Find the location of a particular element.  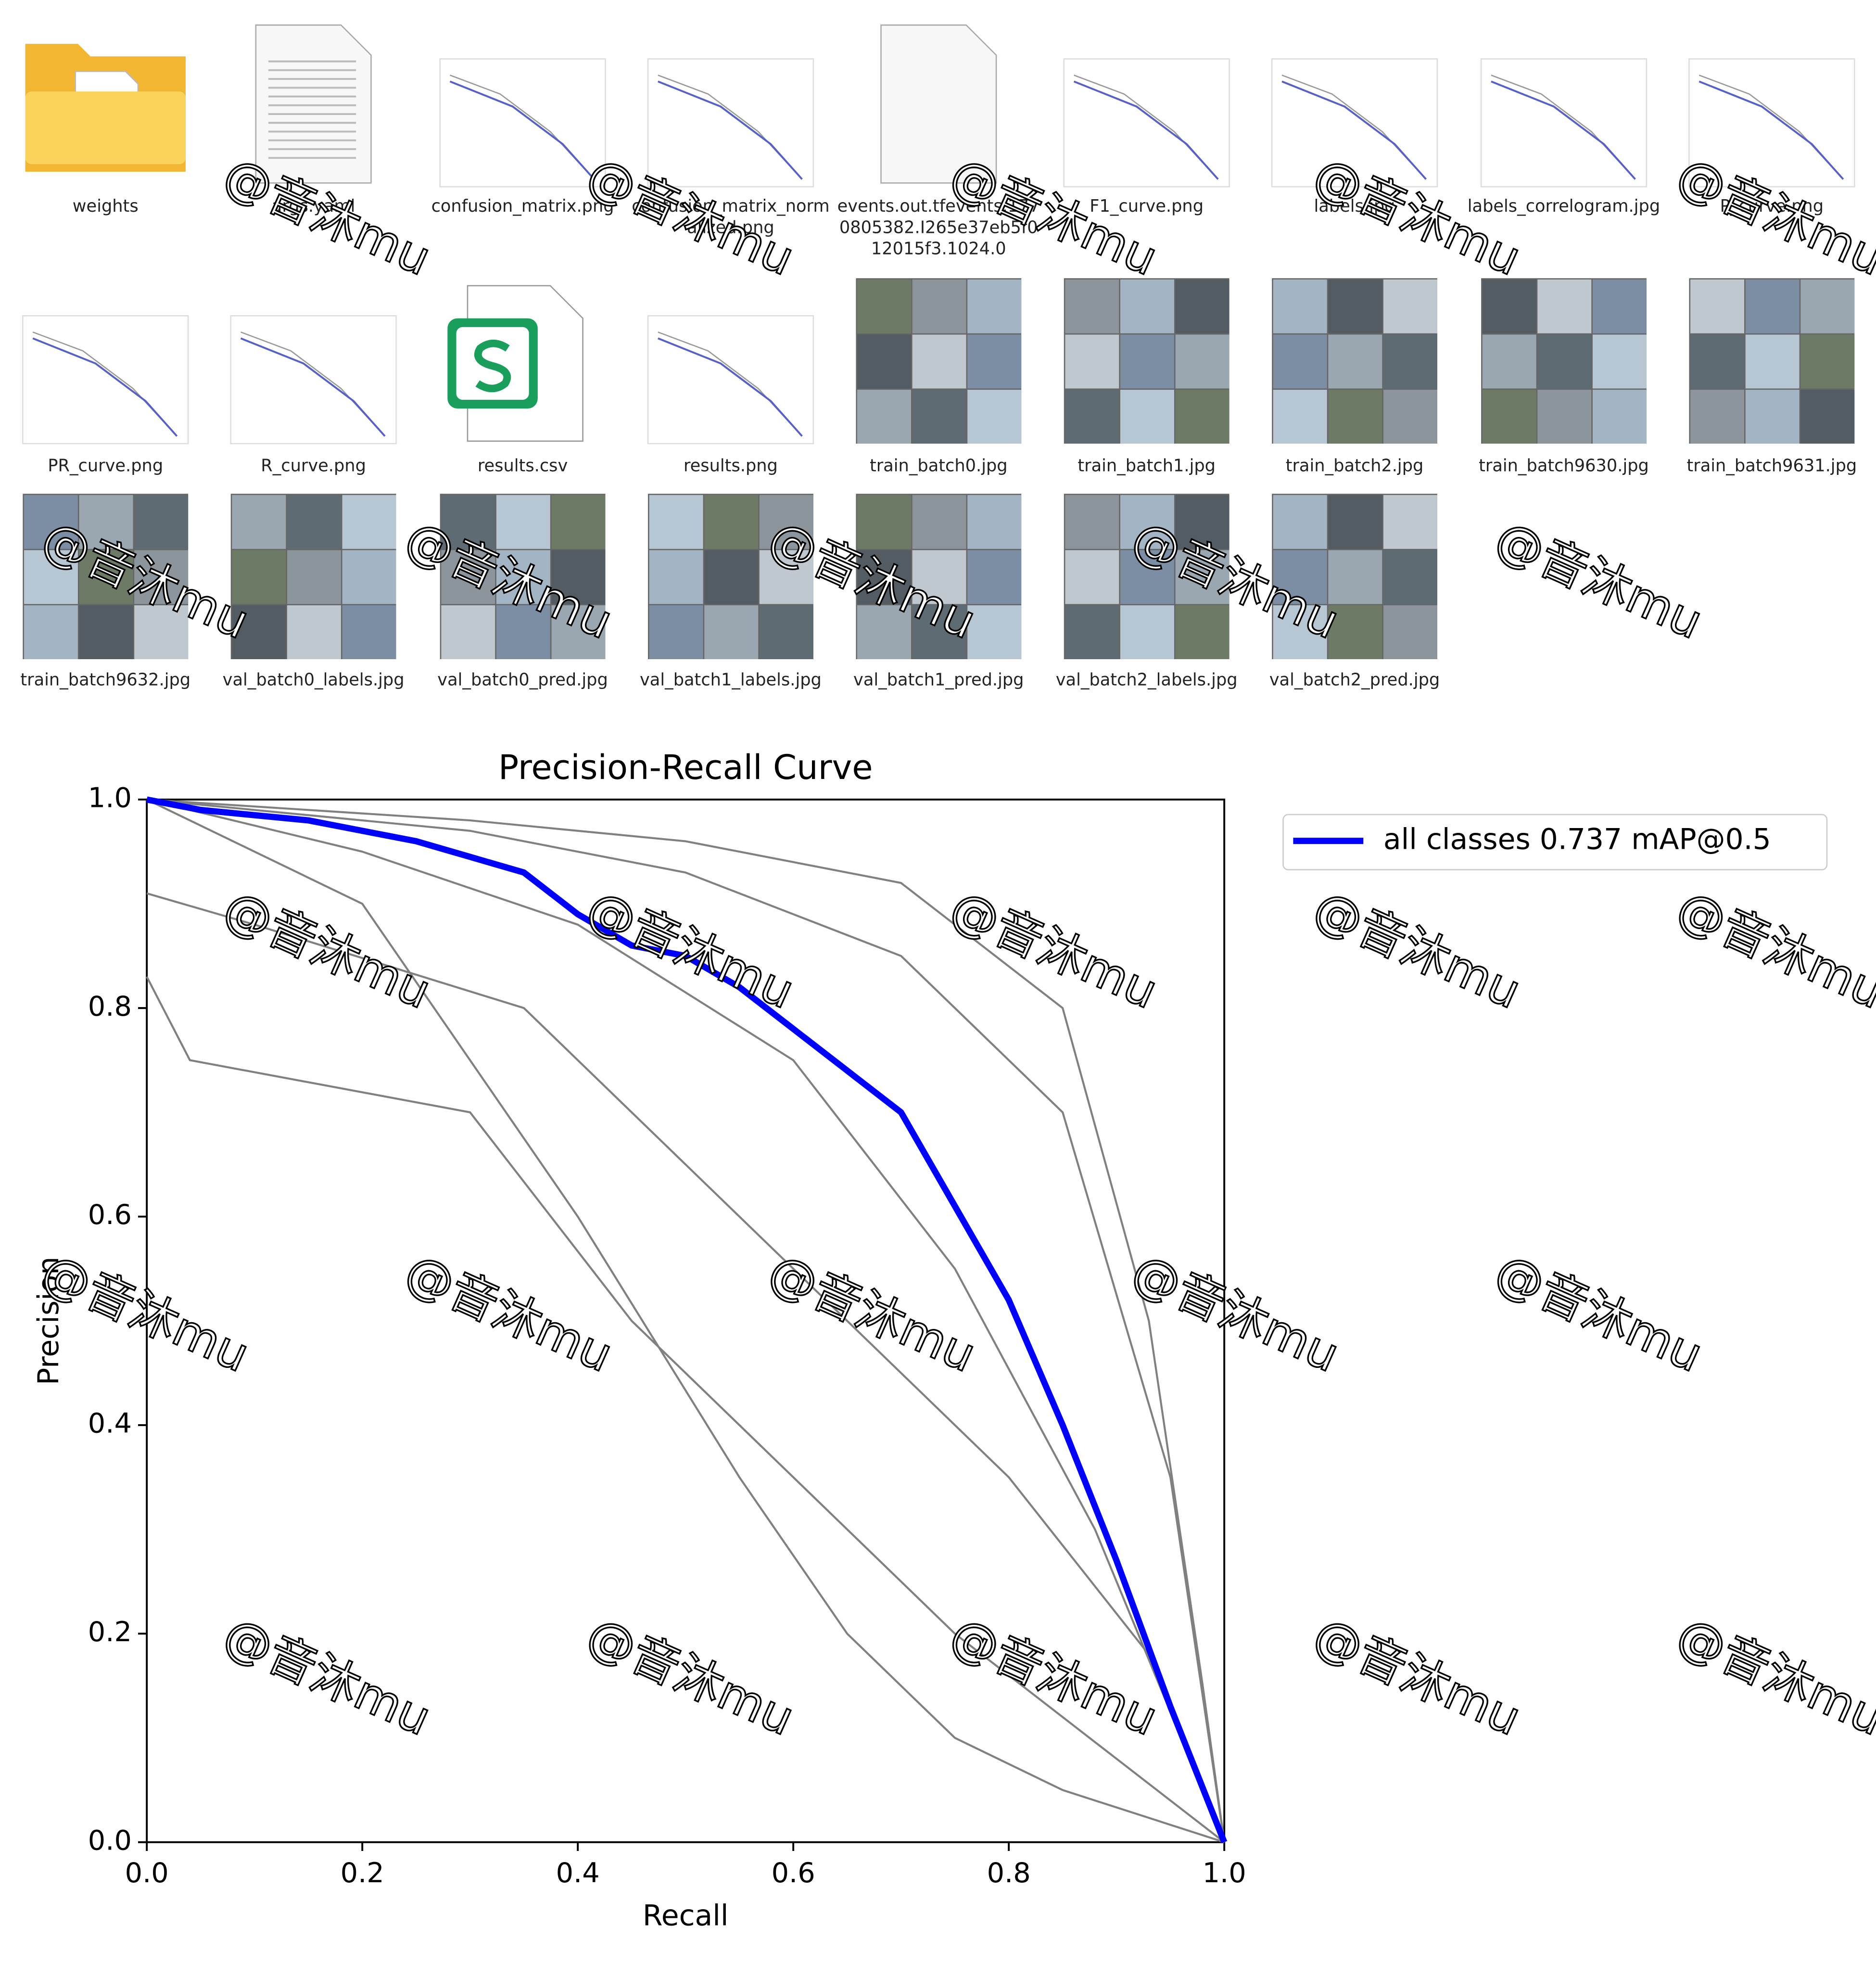

file-item: PR_curve.png is located at coordinates (105, 423).